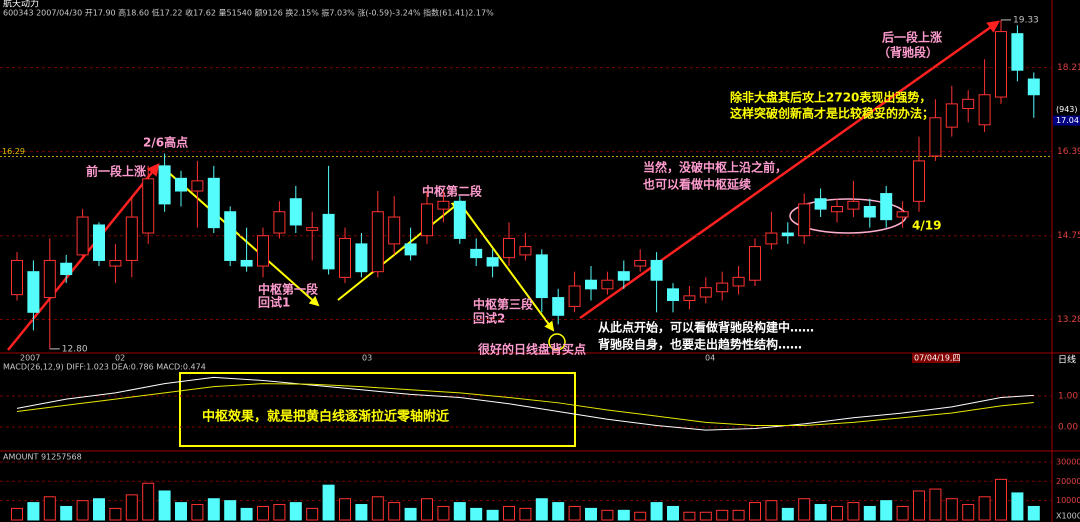 The width and height of the screenshot is (1080, 522). What do you see at coordinates (1066, 120) in the screenshot?
I see `cursor-box` at bounding box center [1066, 120].